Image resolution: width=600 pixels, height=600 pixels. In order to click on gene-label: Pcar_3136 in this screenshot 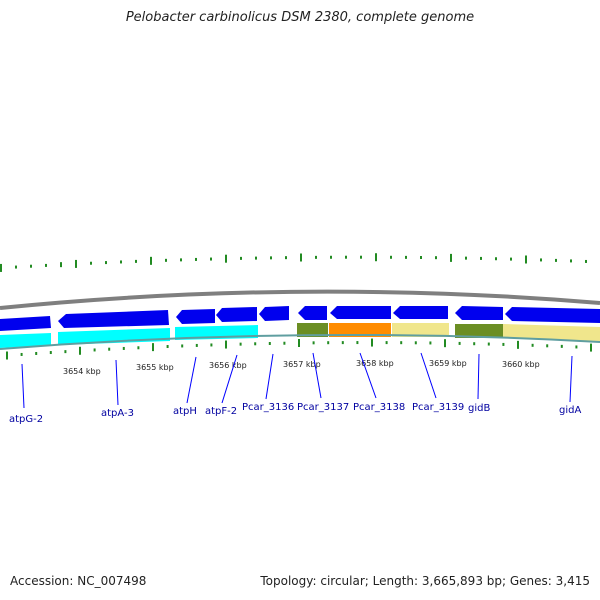, I will do `click(268, 407)`.